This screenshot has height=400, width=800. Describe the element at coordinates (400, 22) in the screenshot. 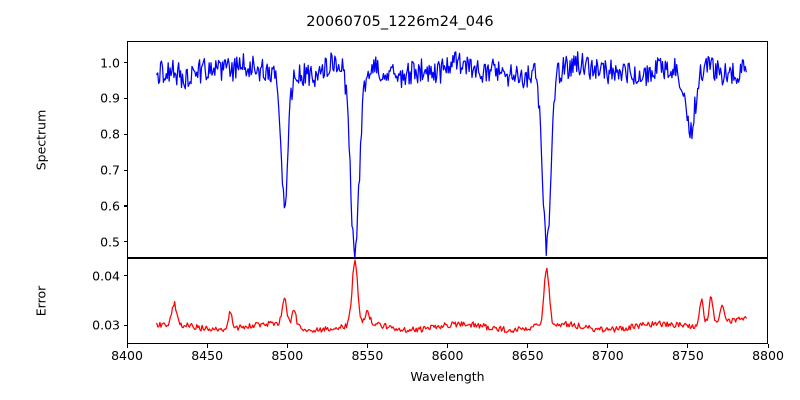

I see `chart-title: 20060705_1226m24_046` at that location.